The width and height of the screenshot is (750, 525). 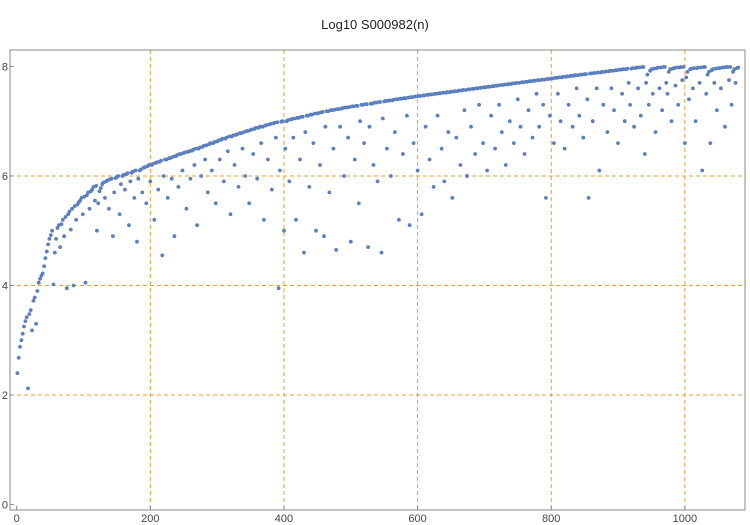 I want to click on y-tick-label-8: 8, so click(x=5, y=67).